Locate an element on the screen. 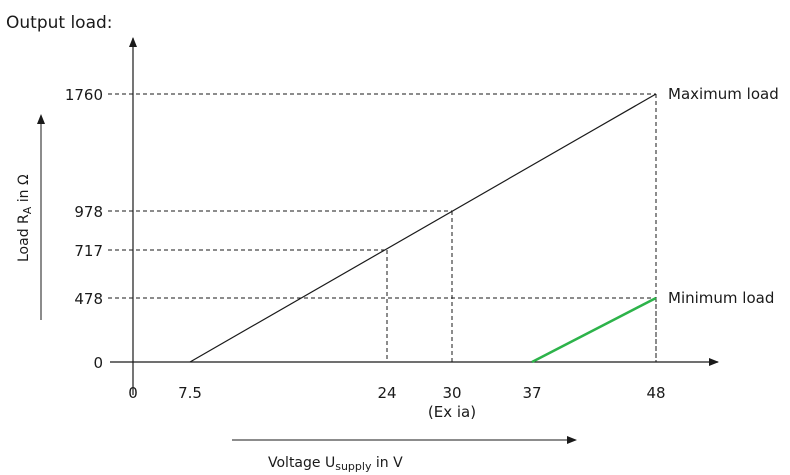 This screenshot has height=475, width=790. series-label: Minimum load is located at coordinates (721, 298).